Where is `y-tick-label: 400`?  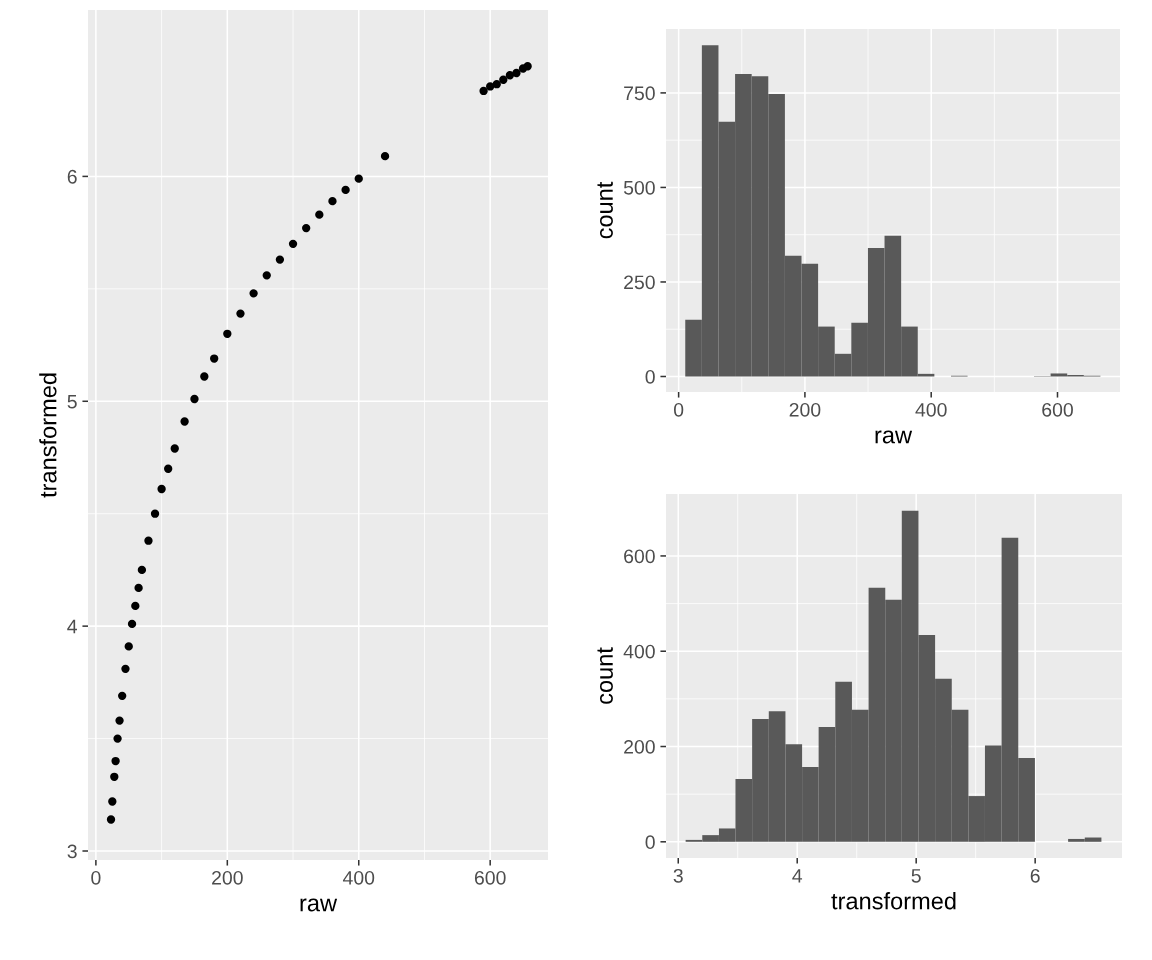
y-tick-label: 400 is located at coordinates (639, 651).